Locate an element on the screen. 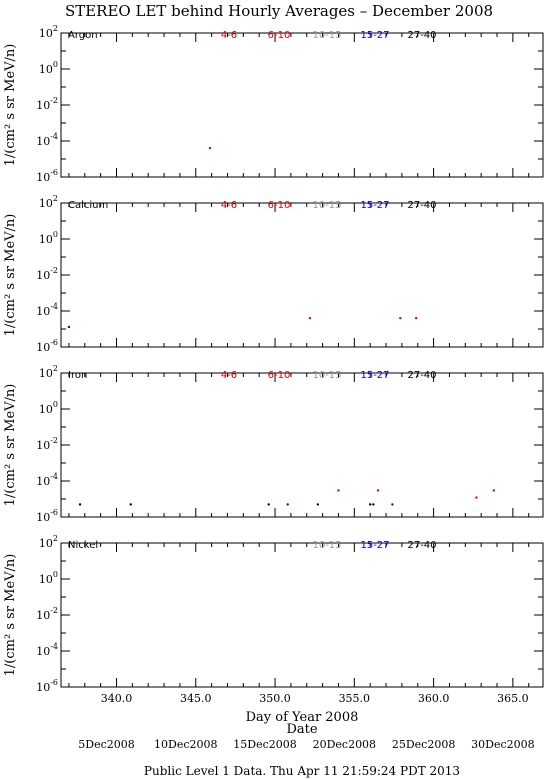  x-tick-label: 350.0 is located at coordinates (275, 698).